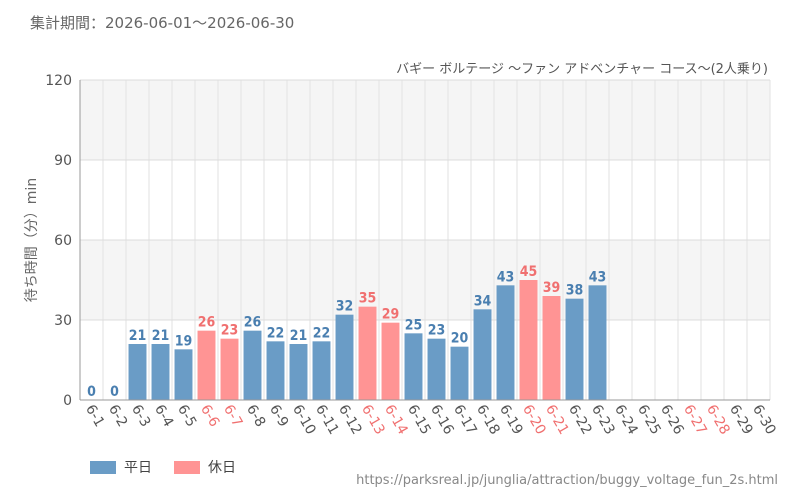 This screenshot has height=500, width=800. What do you see at coordinates (140, 416) in the screenshot?
I see `x-tick-label-6-3: 6-3` at bounding box center [140, 416].